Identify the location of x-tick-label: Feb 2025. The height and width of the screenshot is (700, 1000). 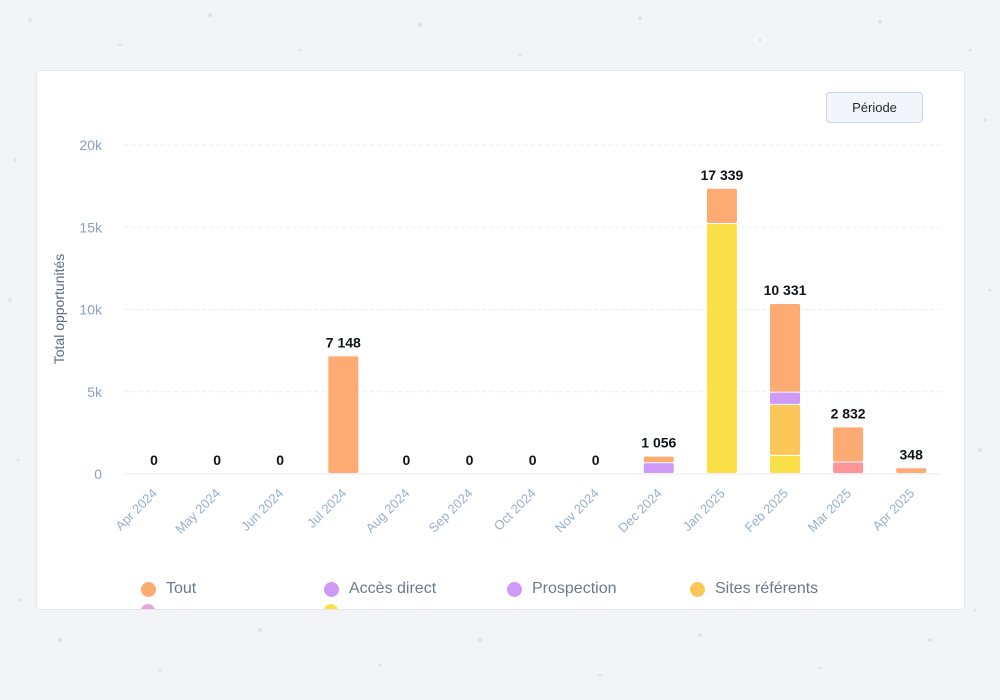
(766, 510).